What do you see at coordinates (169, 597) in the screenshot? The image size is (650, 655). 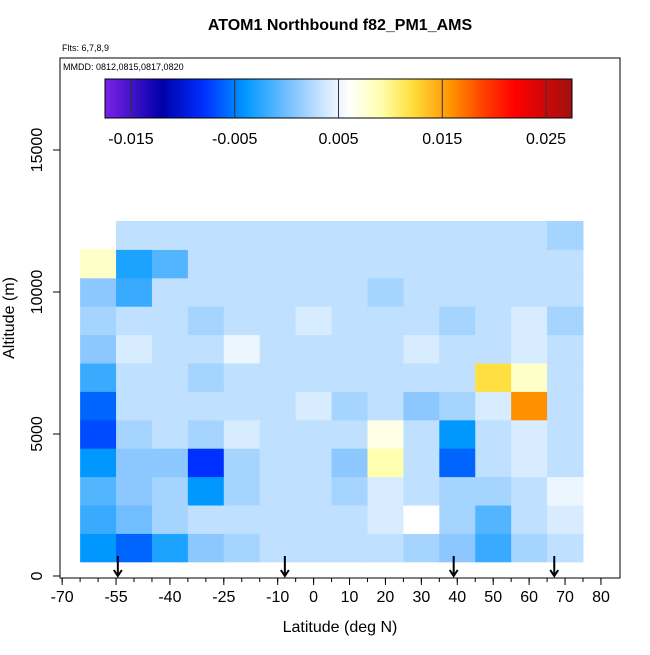 I see `x-tick-label: -40` at bounding box center [169, 597].